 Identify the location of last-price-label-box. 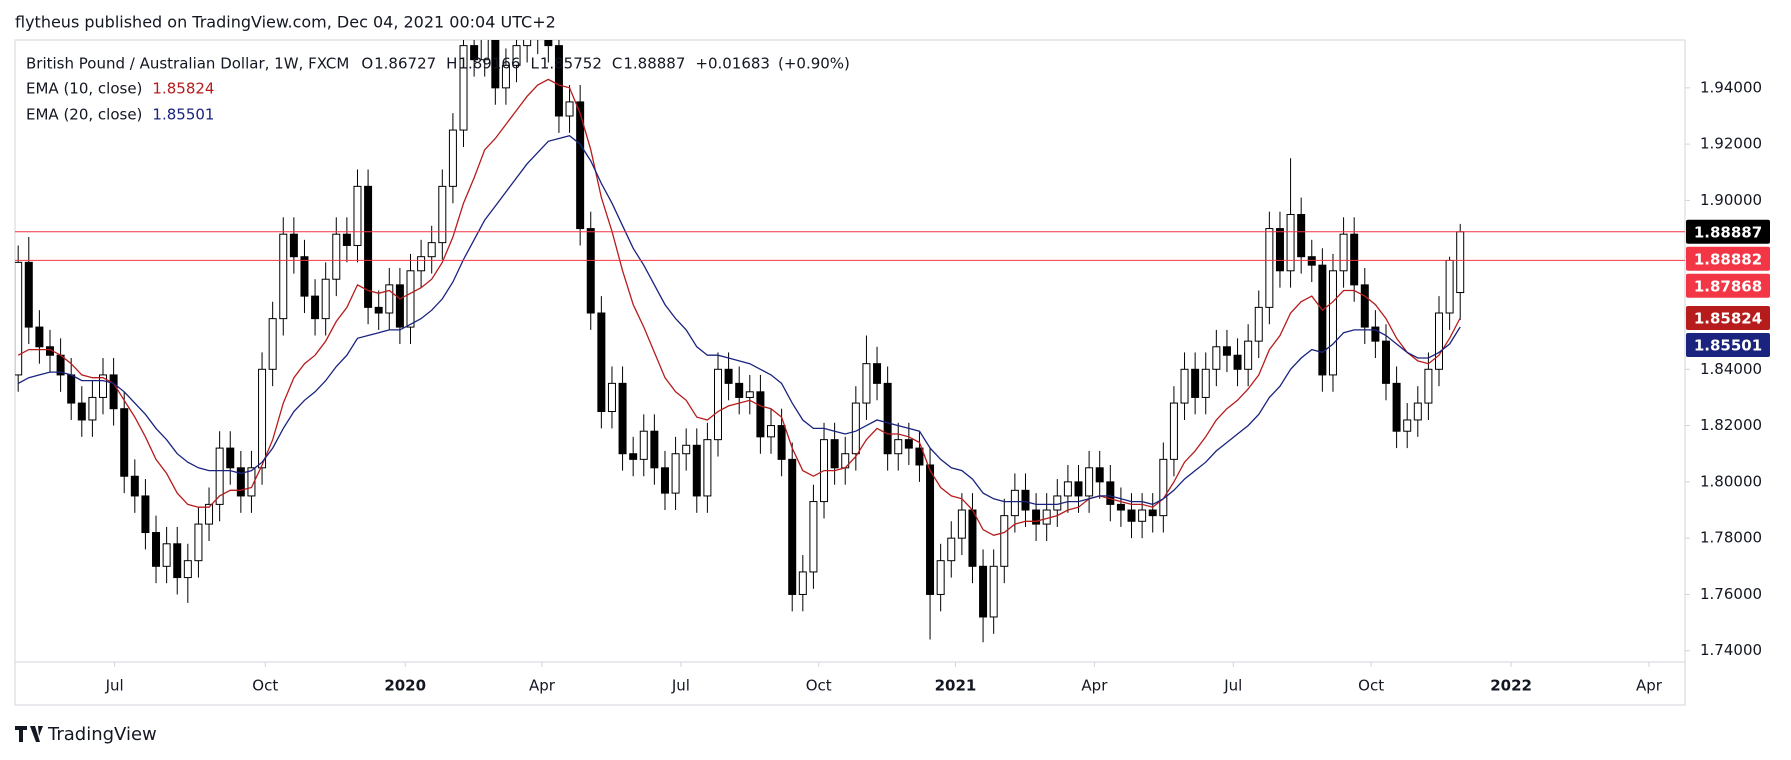
(1728, 231).